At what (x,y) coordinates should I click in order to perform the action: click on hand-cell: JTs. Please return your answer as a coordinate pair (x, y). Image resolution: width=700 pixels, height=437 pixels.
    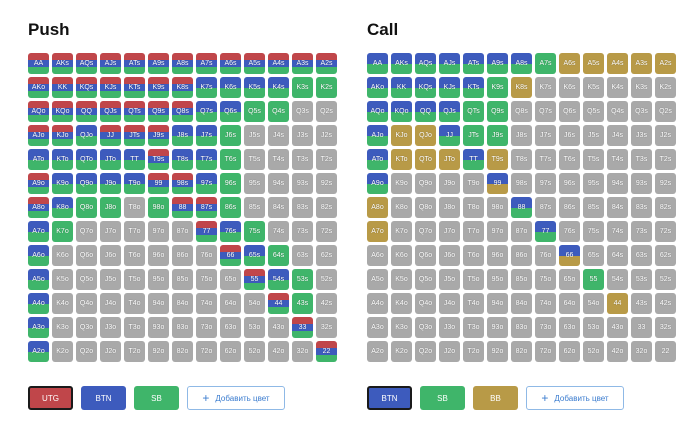
    Looking at the image, I should click on (134, 135).